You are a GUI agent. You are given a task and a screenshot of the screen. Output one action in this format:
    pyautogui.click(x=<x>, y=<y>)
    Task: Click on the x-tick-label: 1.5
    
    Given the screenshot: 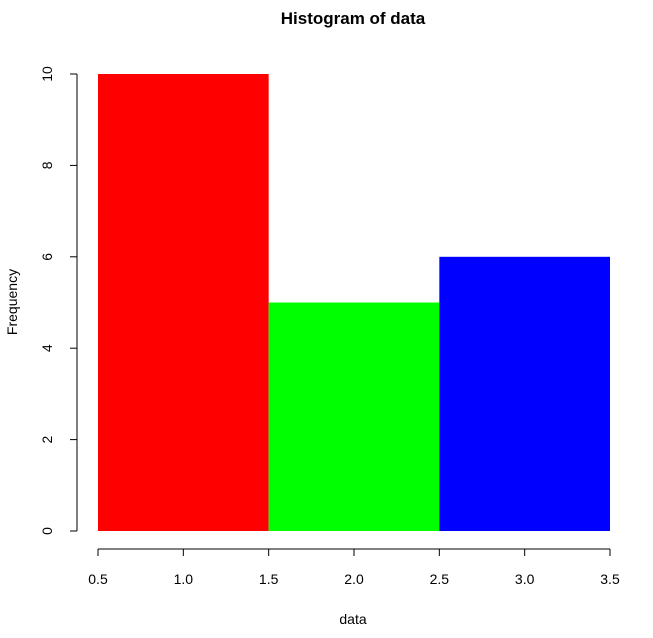 What is the action you would take?
    pyautogui.click(x=269, y=579)
    